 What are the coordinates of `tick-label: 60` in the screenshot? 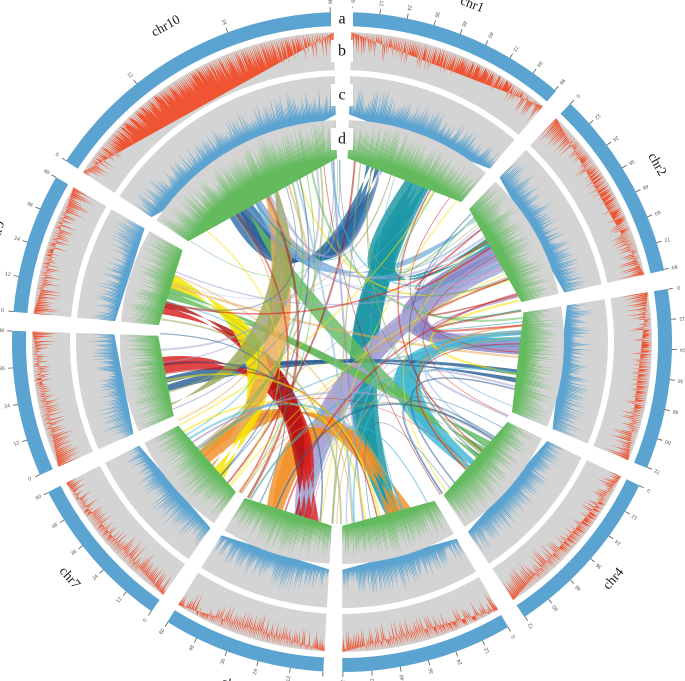 It's located at (162, 632).